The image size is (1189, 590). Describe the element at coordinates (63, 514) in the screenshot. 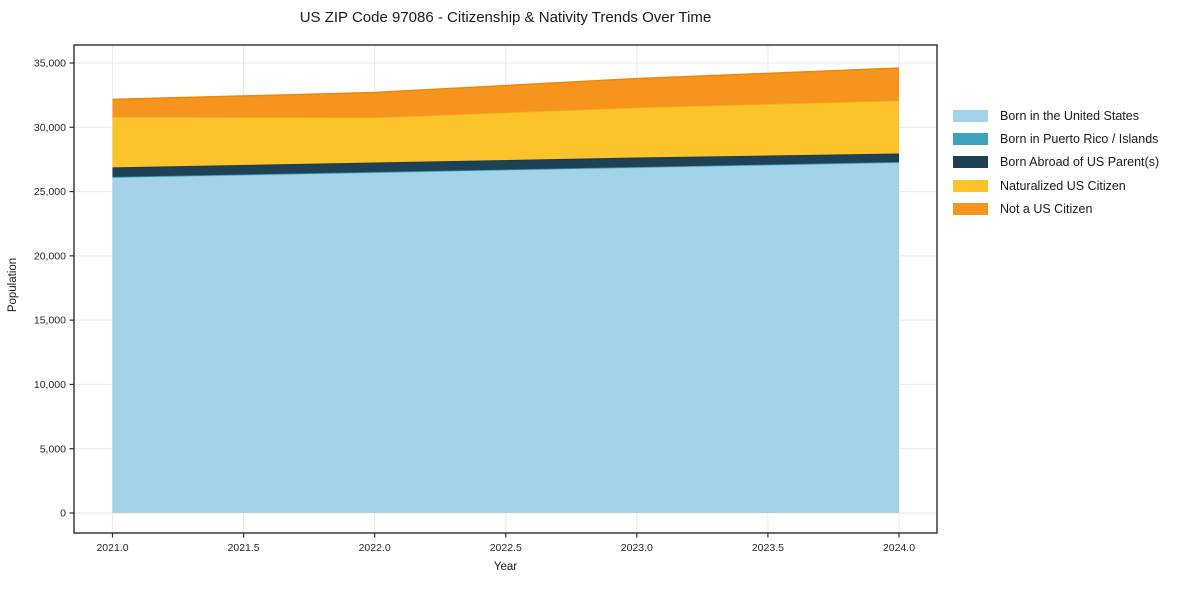

I see `y-tick-label: 0` at that location.